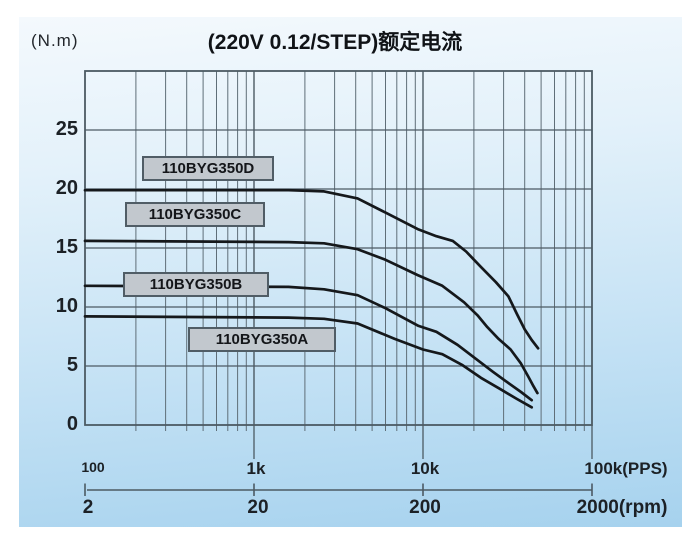  Describe the element at coordinates (72, 424) in the screenshot. I see `y-tick-label: 0` at that location.